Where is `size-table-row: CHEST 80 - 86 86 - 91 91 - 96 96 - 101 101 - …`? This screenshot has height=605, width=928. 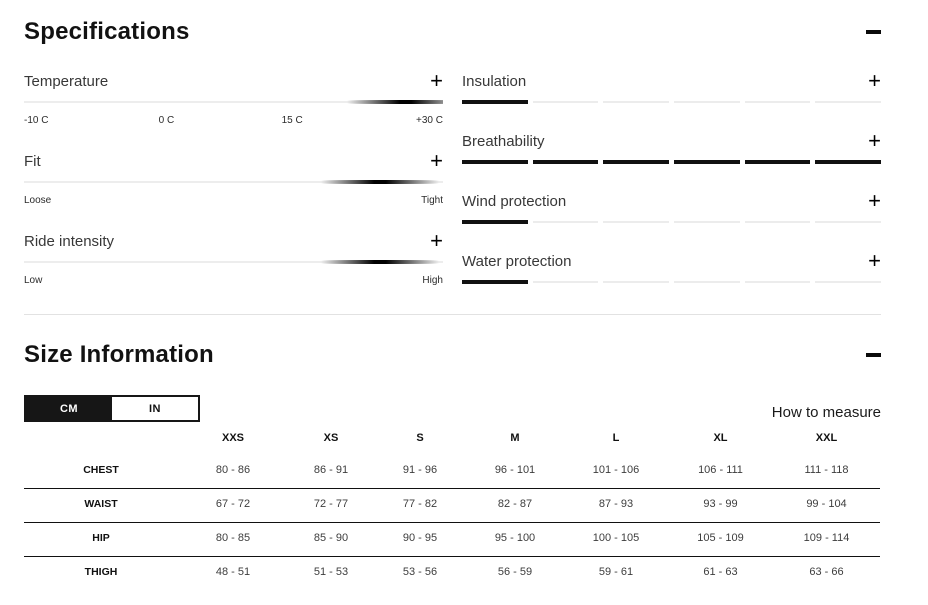
size-table-row: CHEST 80 - 86 86 - 91 91 - 96 96 - 101 101 - … is located at coordinates (452, 472).